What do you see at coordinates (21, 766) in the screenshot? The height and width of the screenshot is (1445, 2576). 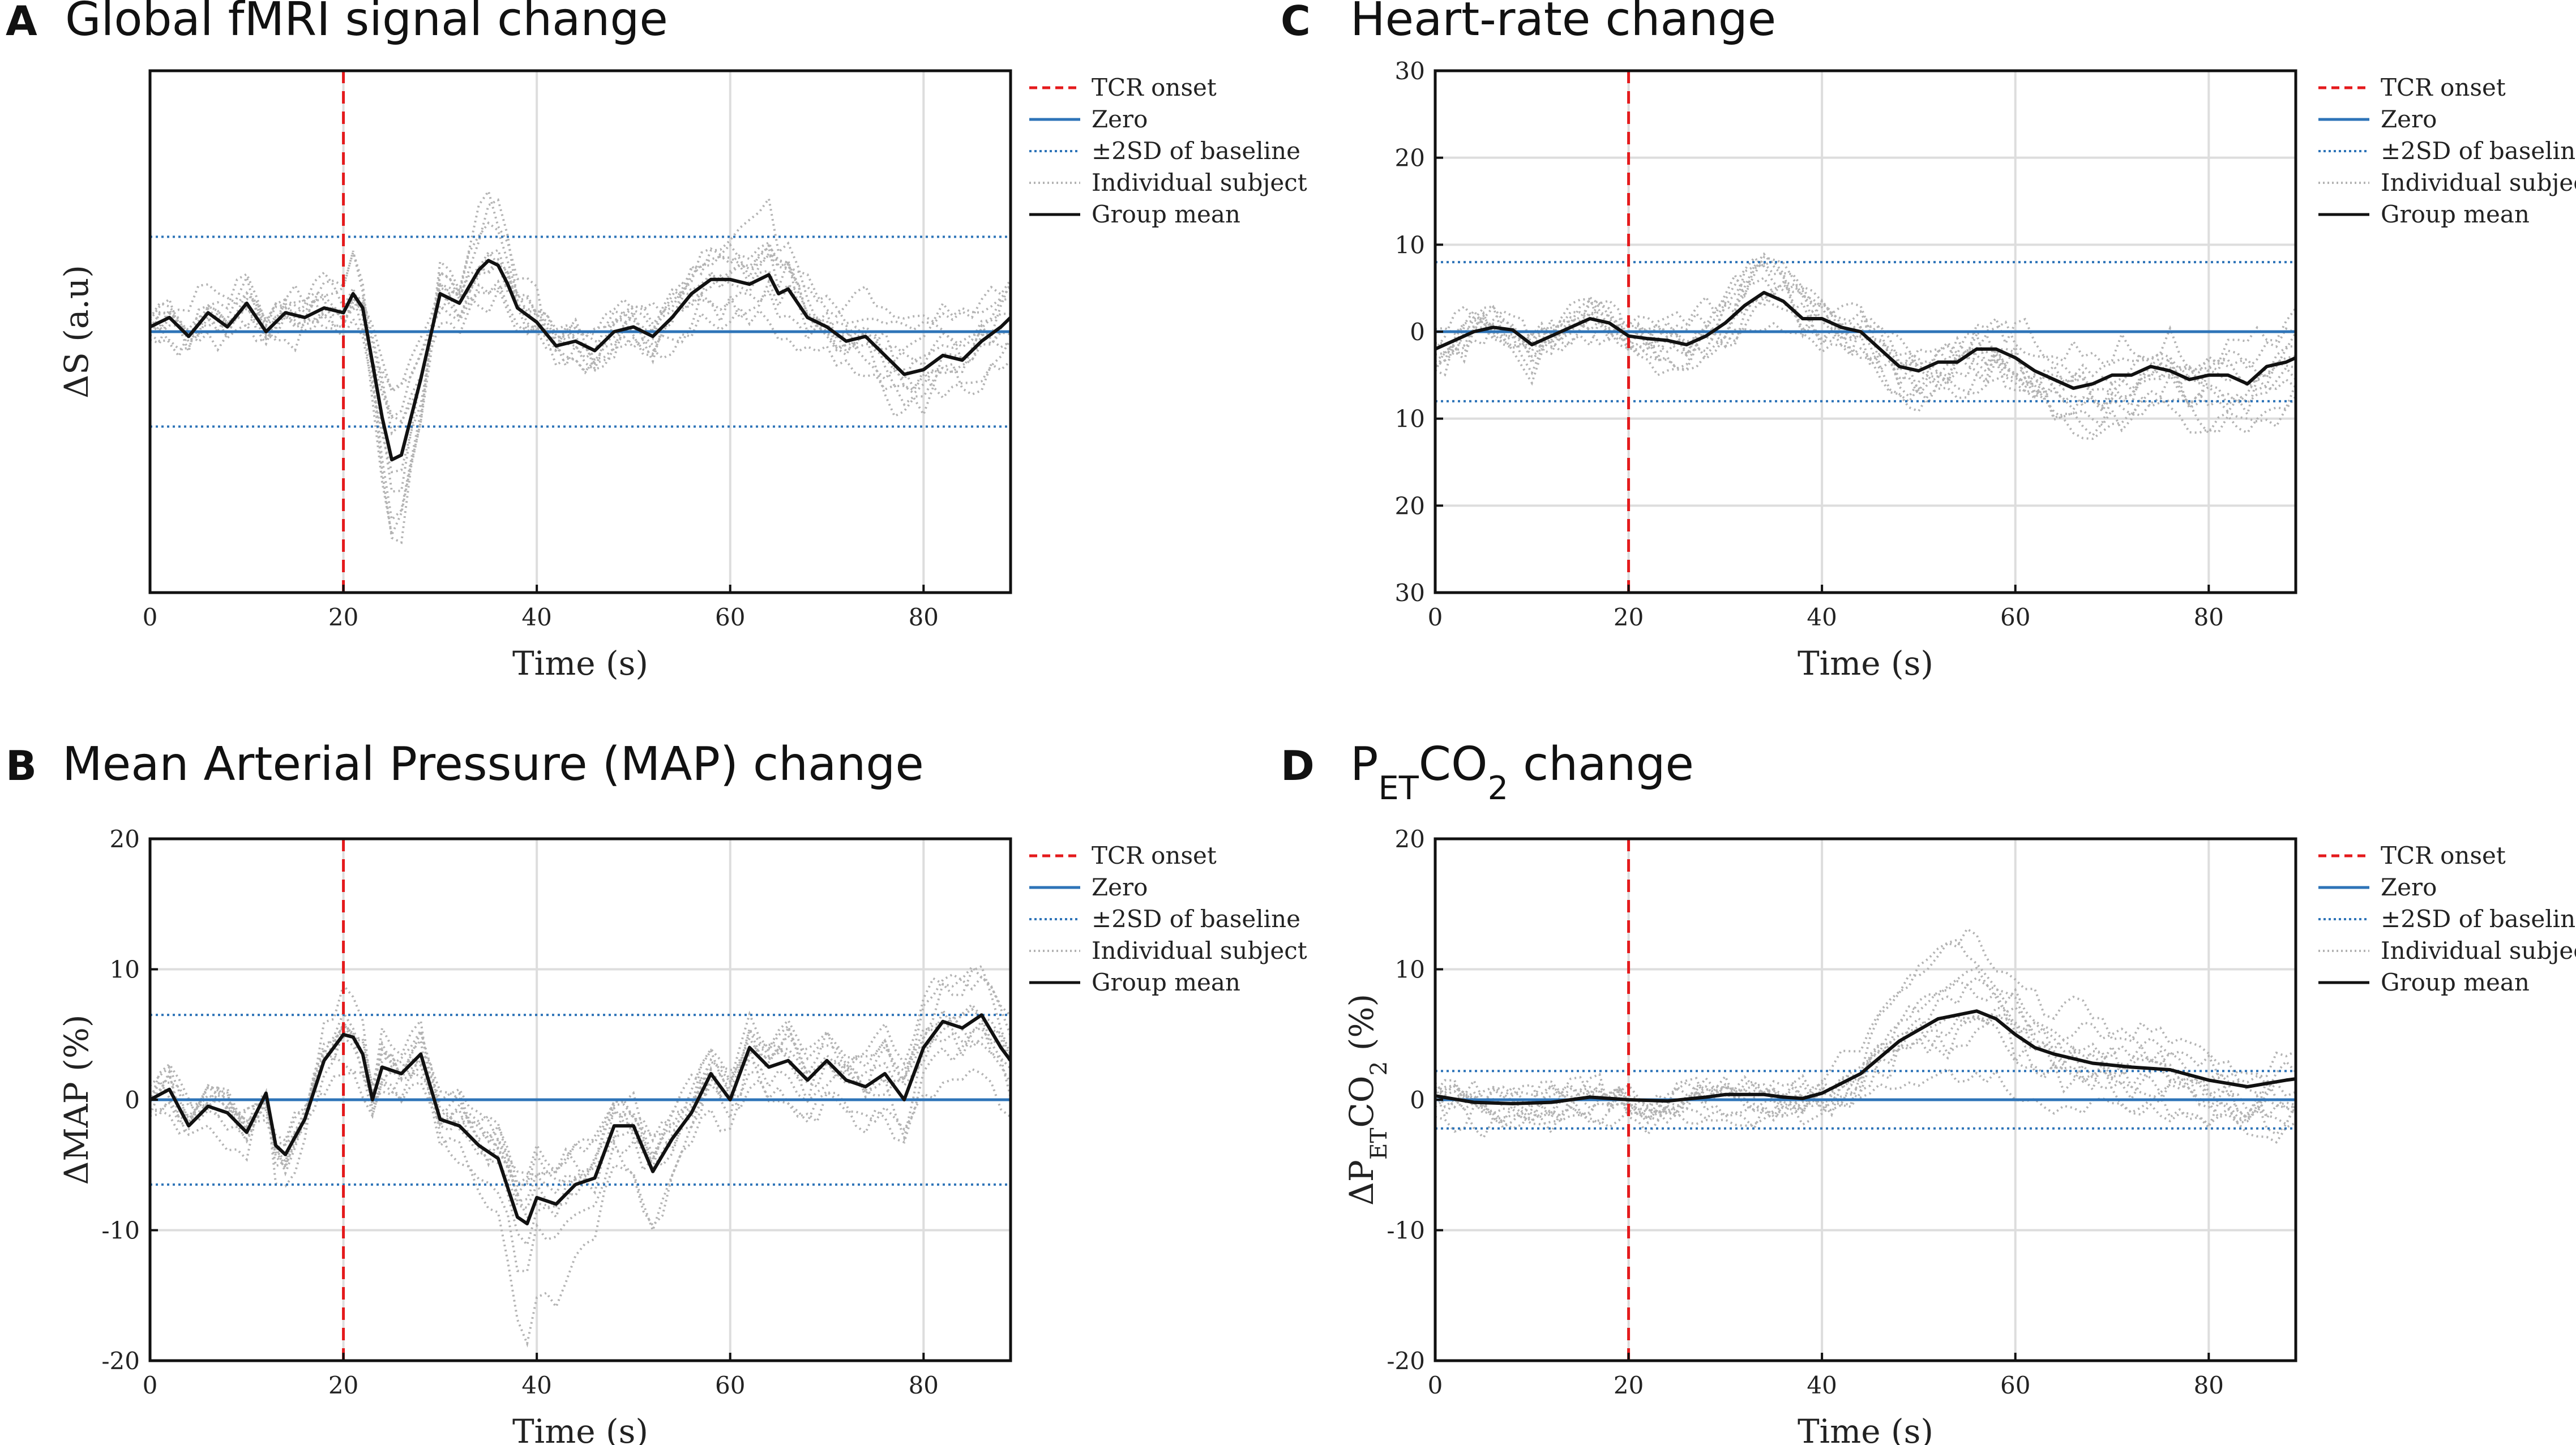 I see `panel-letter: B` at bounding box center [21, 766].